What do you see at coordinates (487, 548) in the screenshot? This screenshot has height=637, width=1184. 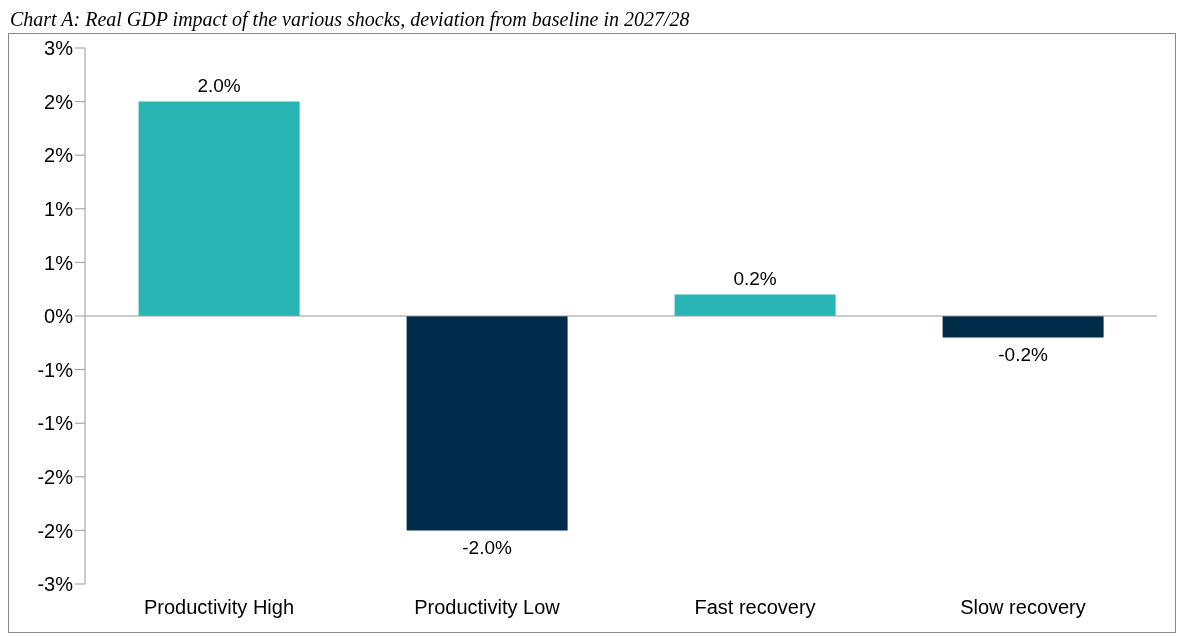 I see `data-label: -2.0%` at bounding box center [487, 548].